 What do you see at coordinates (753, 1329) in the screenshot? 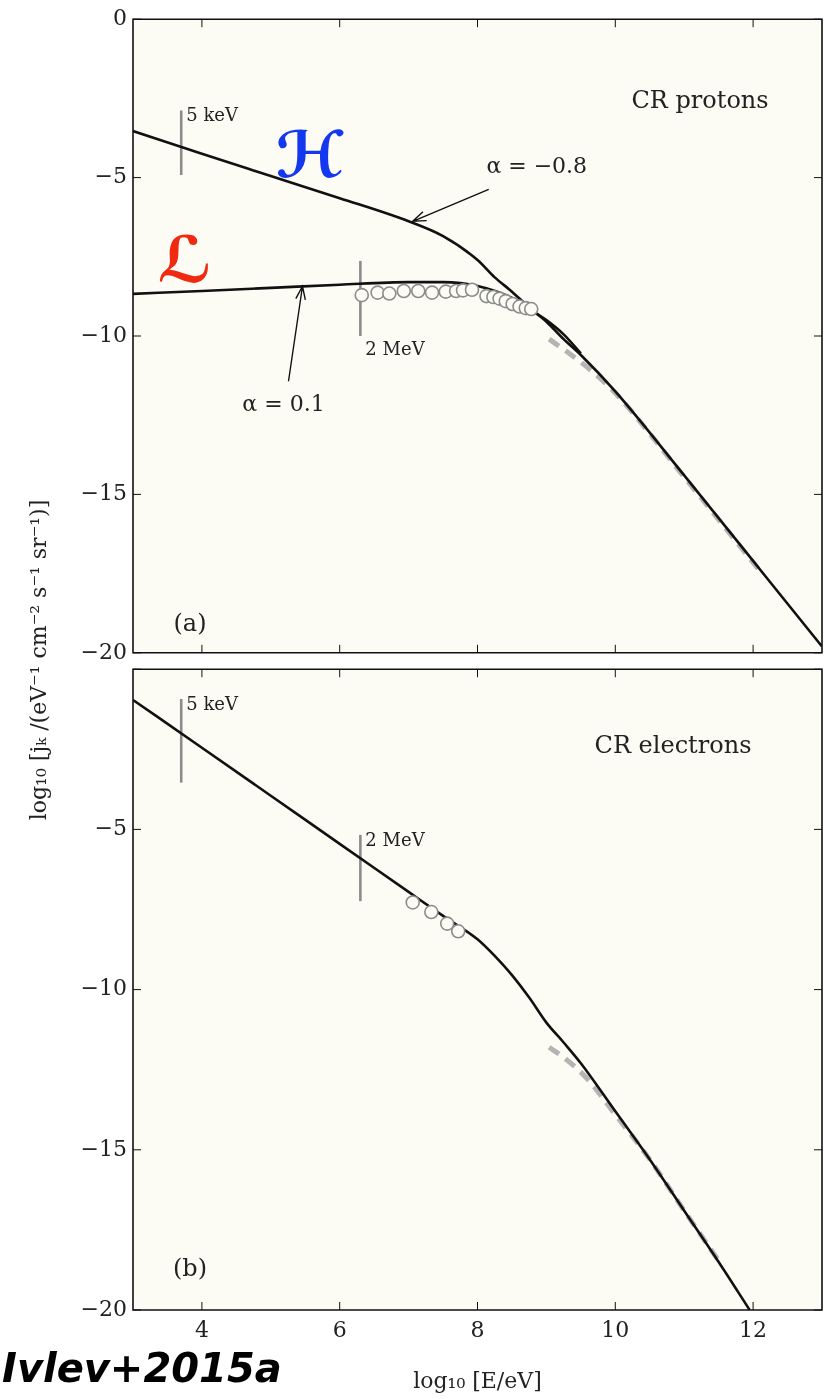
I see `x-tick-label: 12` at bounding box center [753, 1329].